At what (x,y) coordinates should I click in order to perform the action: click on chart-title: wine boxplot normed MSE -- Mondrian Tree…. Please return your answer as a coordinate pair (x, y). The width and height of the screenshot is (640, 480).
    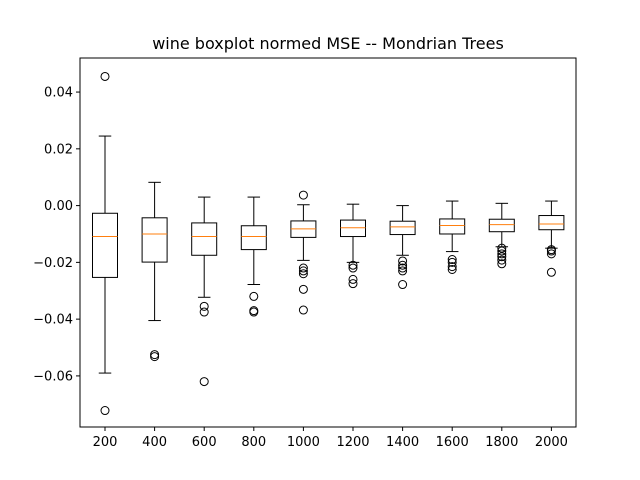
    Looking at the image, I should click on (328, 43).